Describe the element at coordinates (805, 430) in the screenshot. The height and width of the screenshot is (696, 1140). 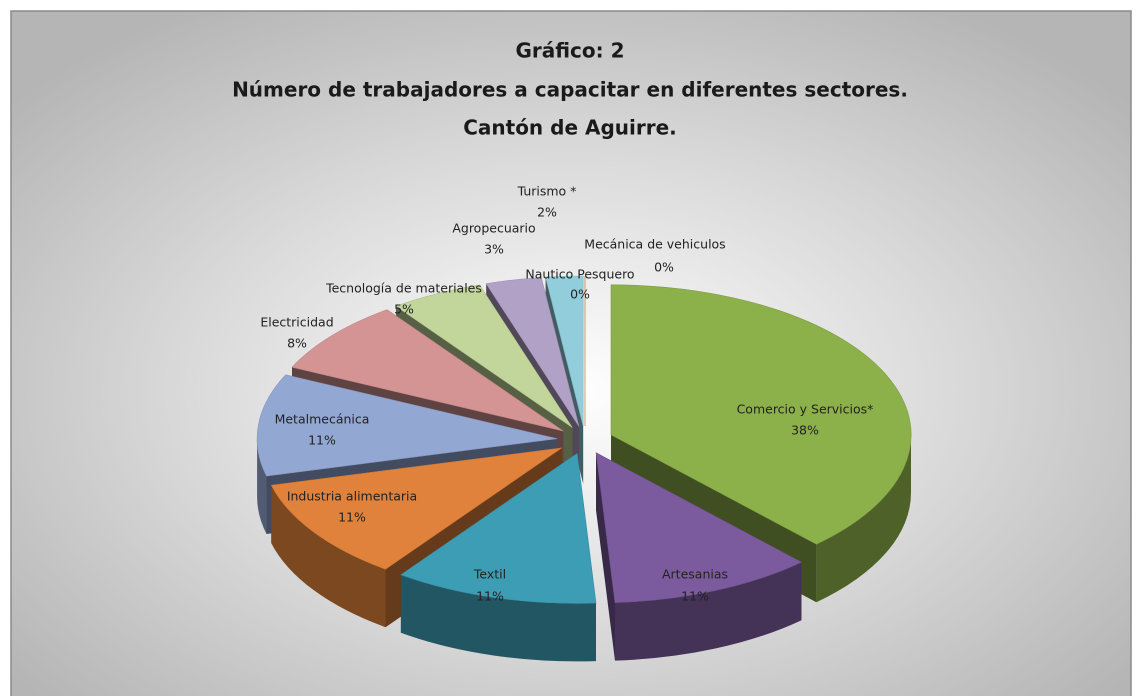
I see `data-label-value: 38%` at that location.